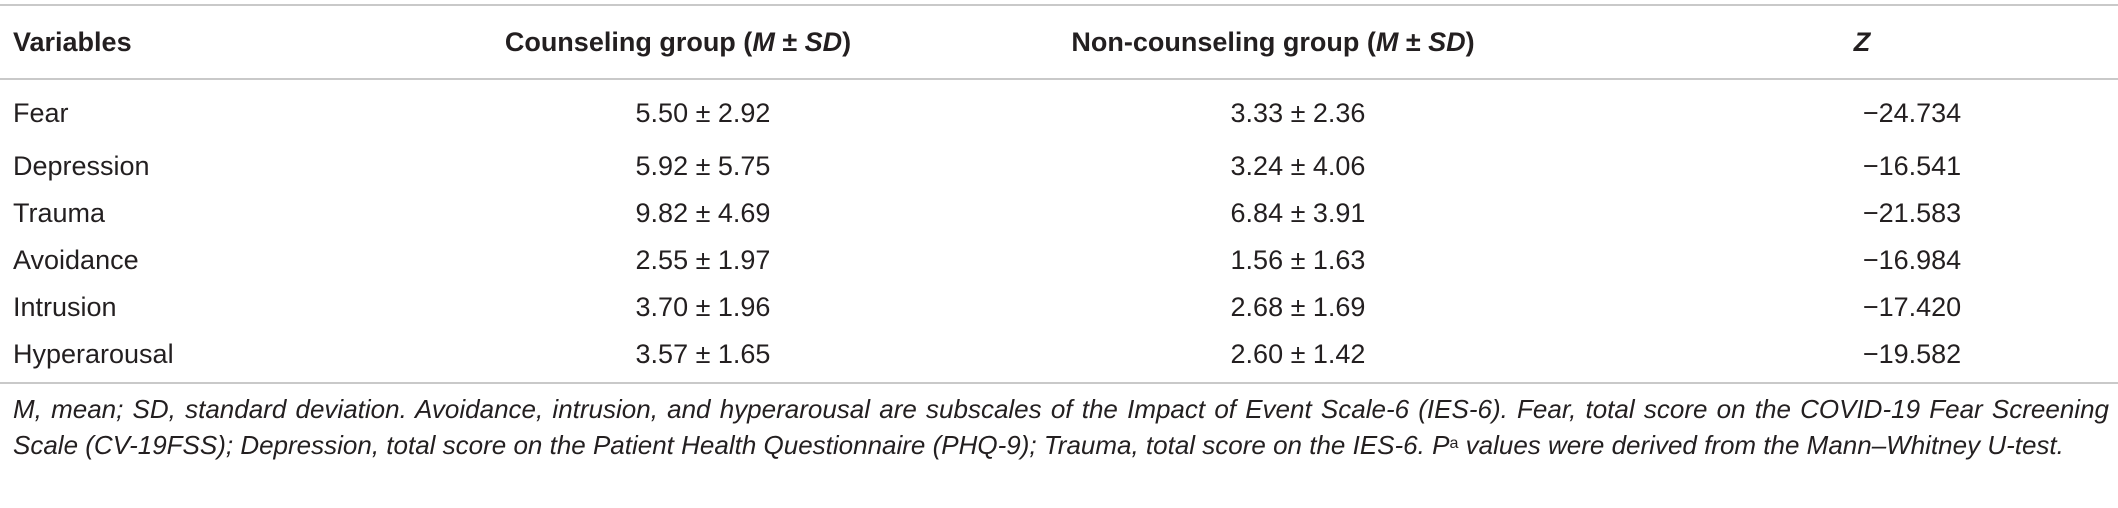 The image size is (2118, 508). I want to click on cell-counseling: 3.57 ± 1.65, so click(703, 354).